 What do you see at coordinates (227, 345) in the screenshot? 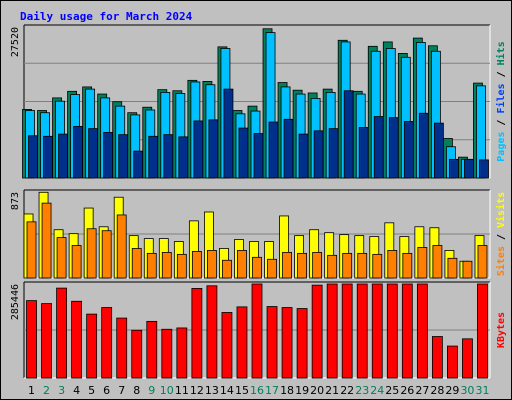
I see `day-14-bars` at bounding box center [227, 345].